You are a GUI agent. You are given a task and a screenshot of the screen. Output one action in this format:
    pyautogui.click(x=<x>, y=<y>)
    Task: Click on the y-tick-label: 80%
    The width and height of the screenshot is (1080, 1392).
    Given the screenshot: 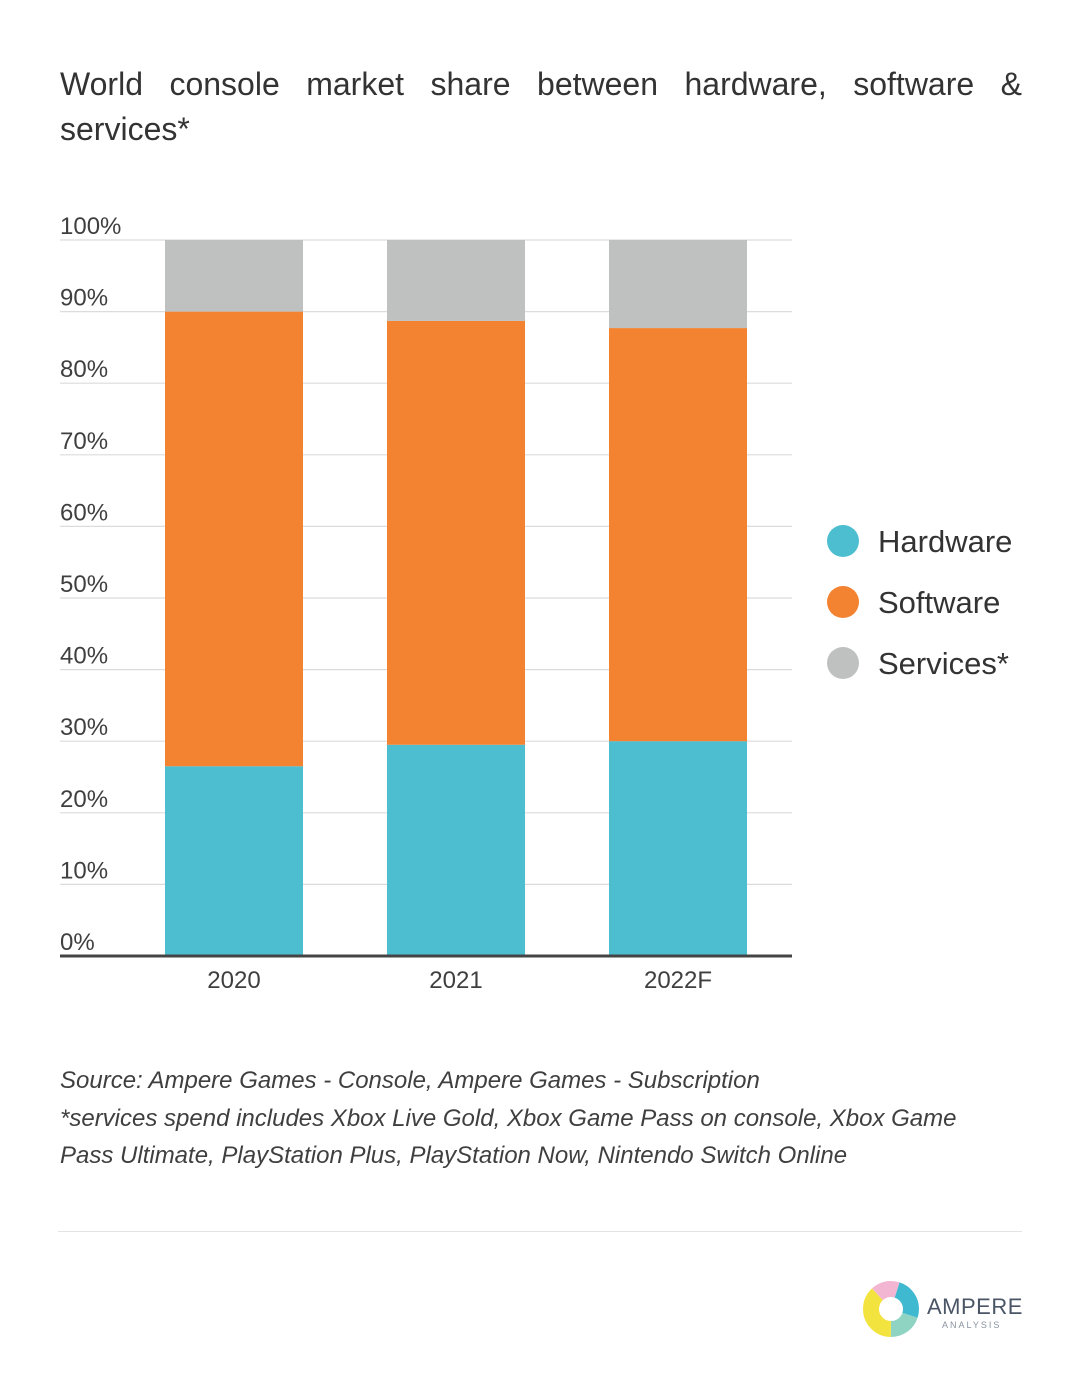 What is the action you would take?
    pyautogui.click(x=84, y=369)
    